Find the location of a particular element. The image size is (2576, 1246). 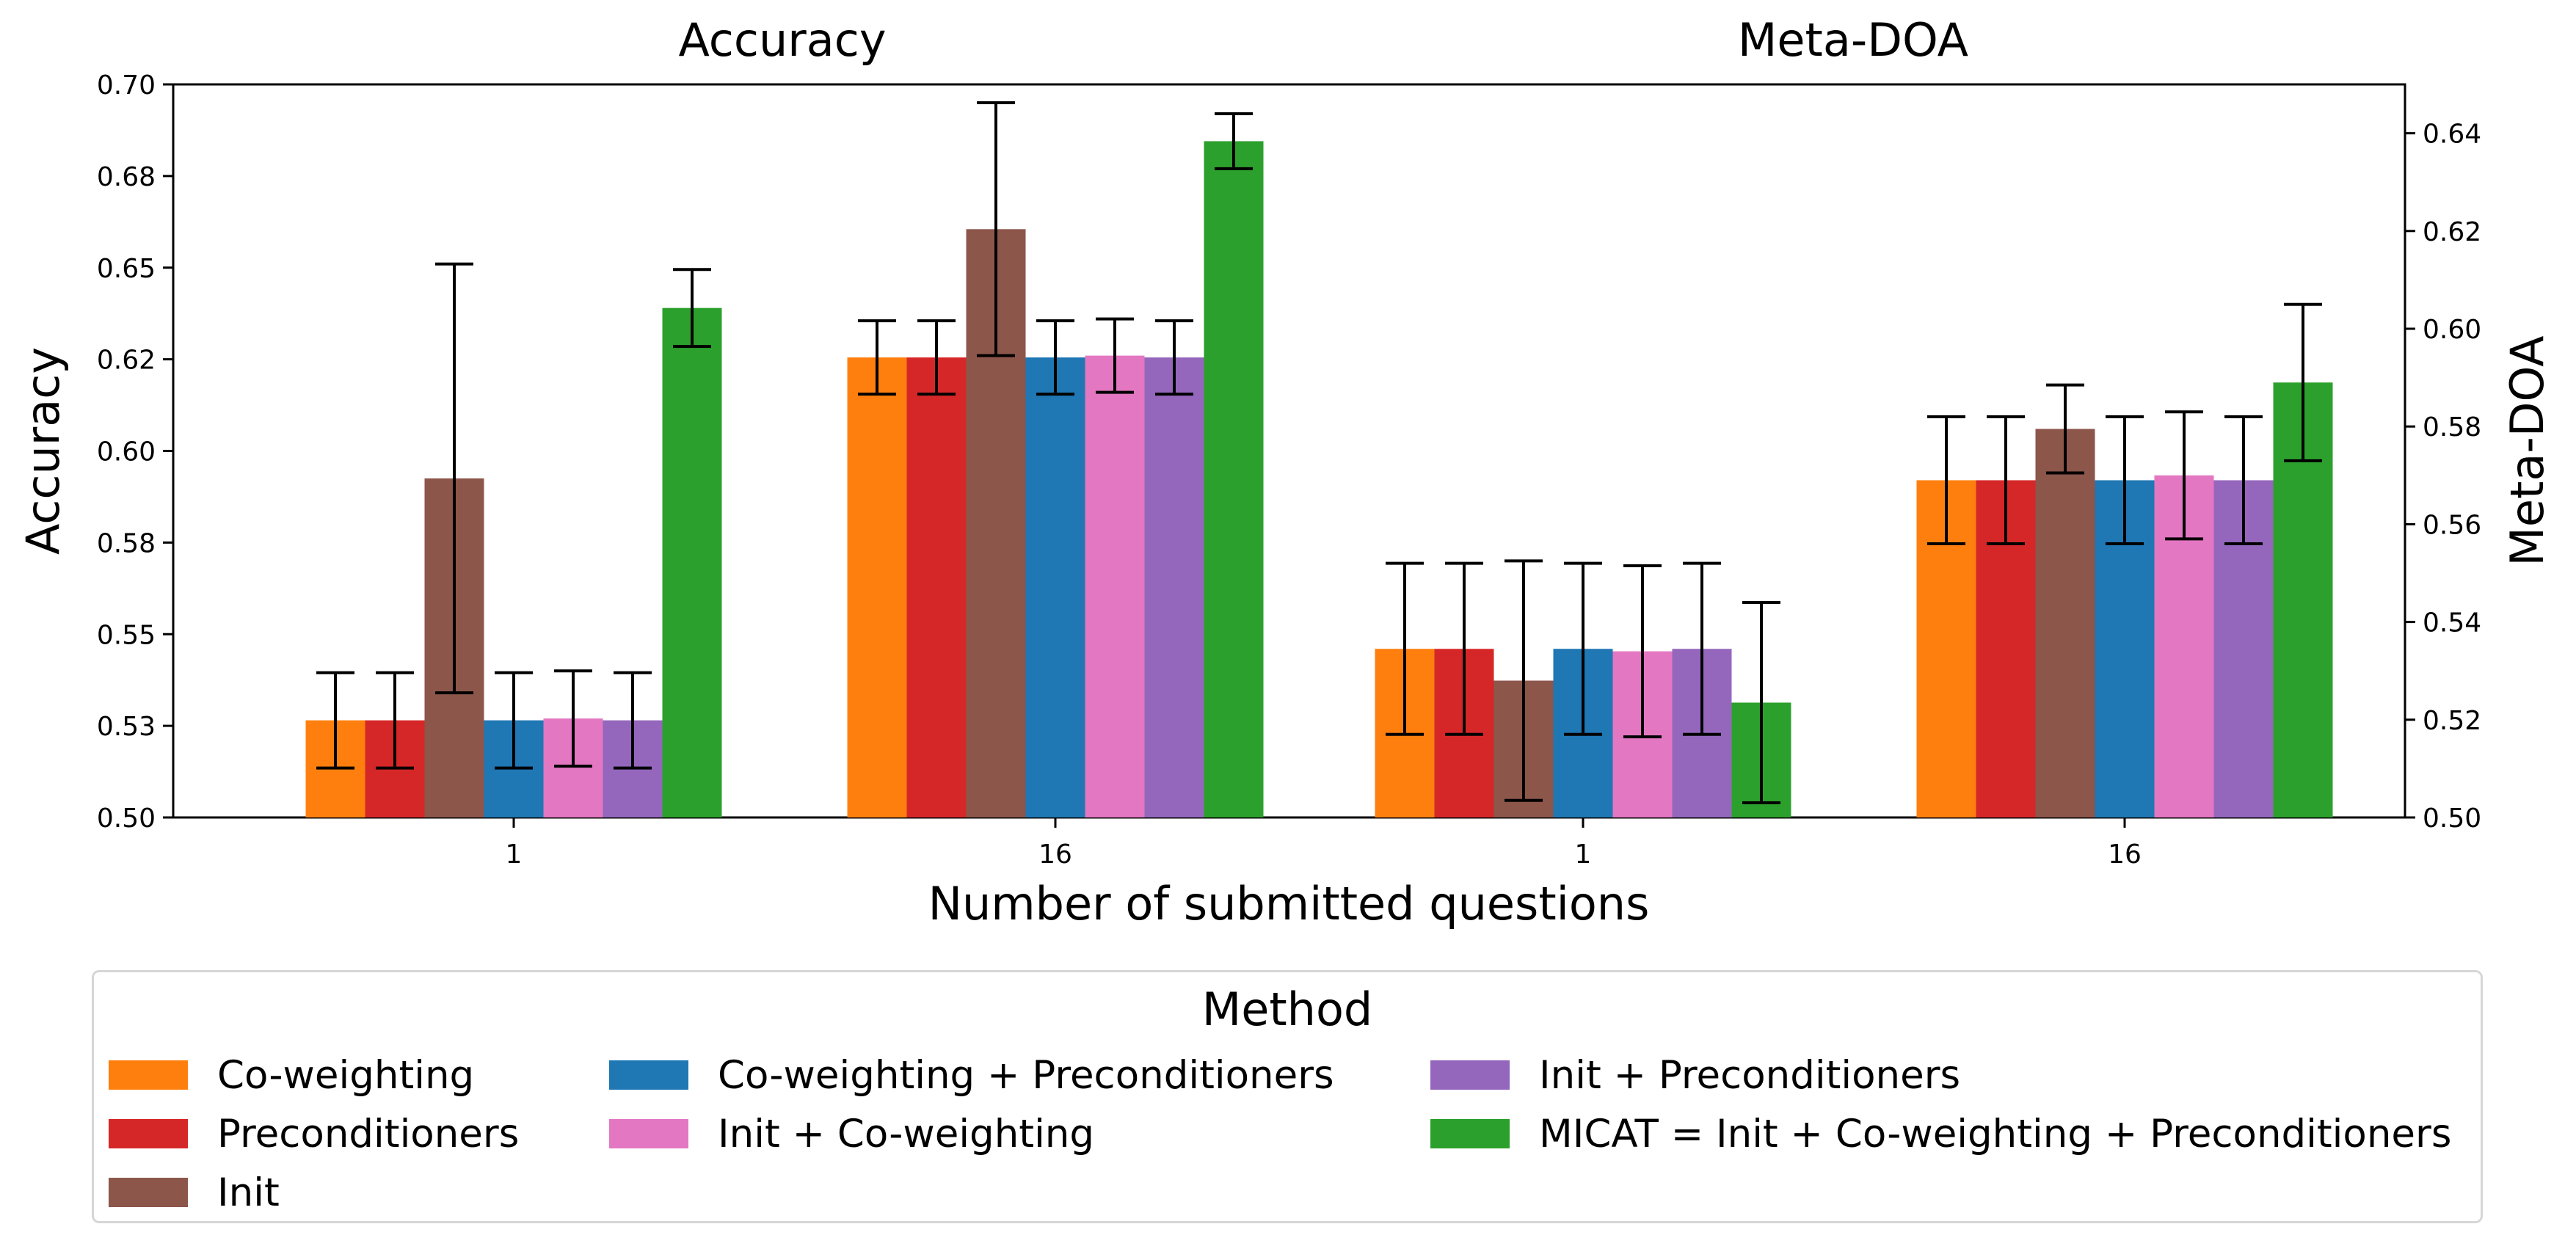

y-tick-label-left: 0.58 is located at coordinates (126, 543).